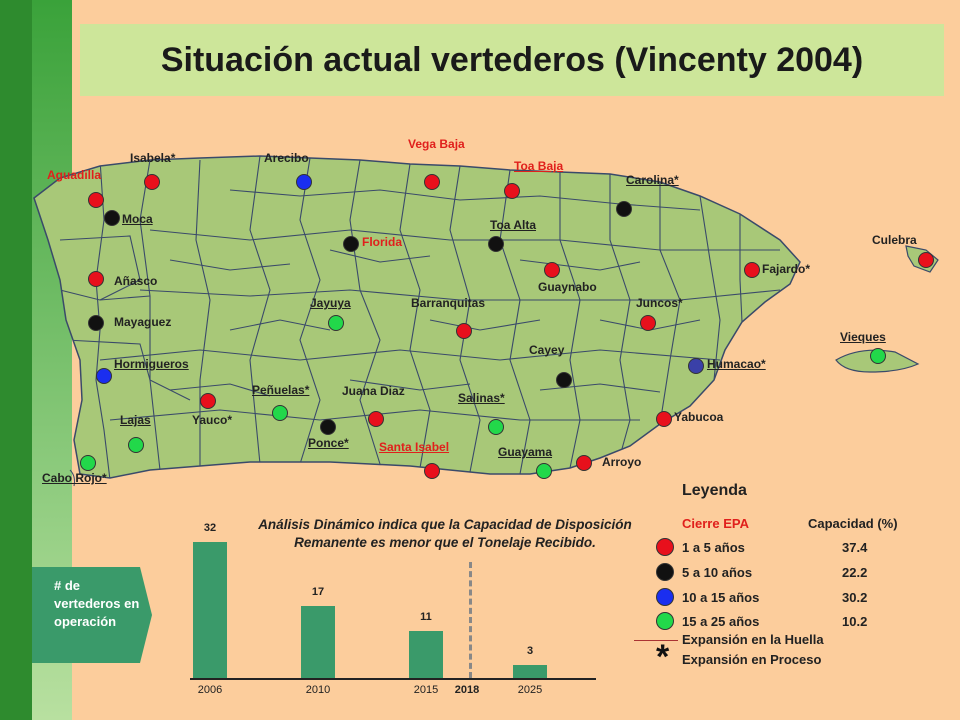 The image size is (960, 720). I want to click on operating-landfills-label: # de vertederos en operación, so click(97, 604).